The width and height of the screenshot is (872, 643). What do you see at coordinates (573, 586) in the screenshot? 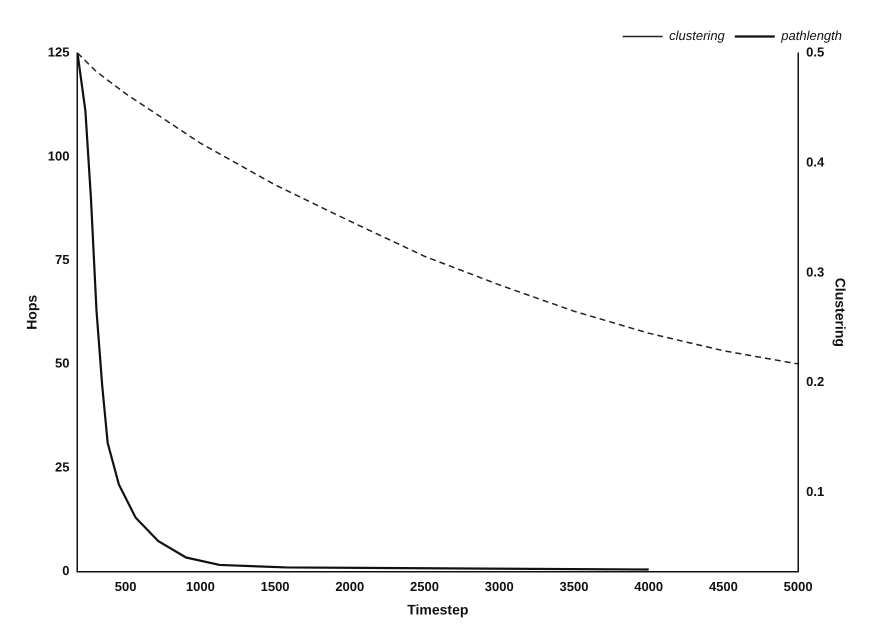
I see `x-tick-label: 3500` at bounding box center [573, 586].